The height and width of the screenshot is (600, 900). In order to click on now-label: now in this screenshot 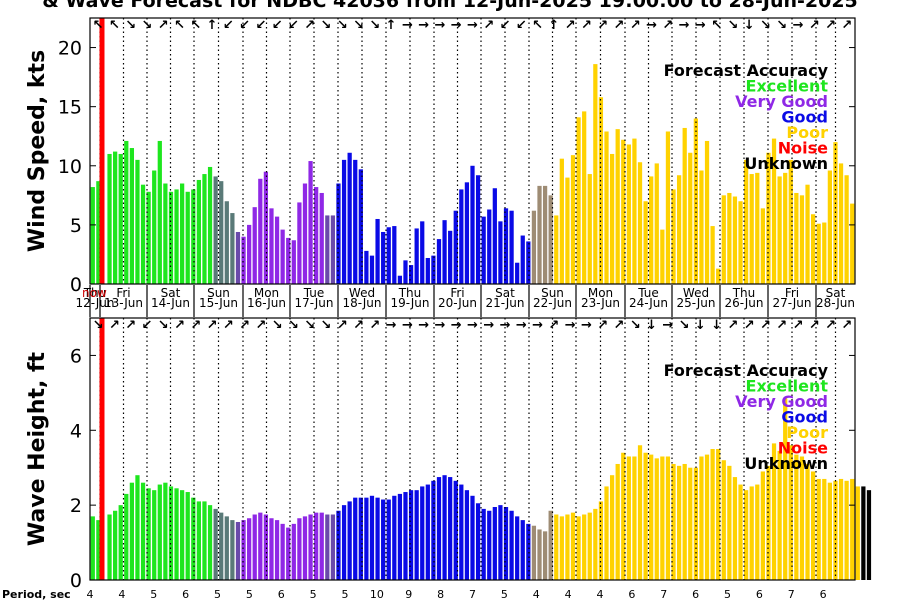, I will do `click(94, 293)`.